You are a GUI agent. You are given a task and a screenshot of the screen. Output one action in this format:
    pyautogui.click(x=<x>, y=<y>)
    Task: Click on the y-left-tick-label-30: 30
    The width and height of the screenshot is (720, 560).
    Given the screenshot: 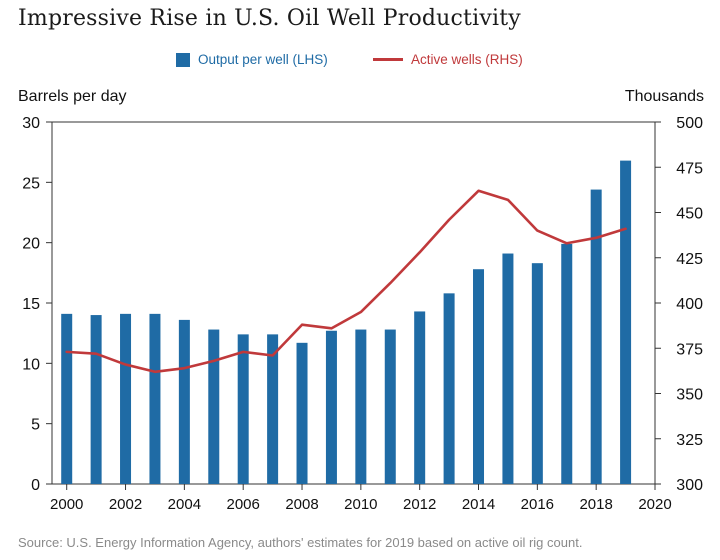 What is the action you would take?
    pyautogui.click(x=31, y=123)
    